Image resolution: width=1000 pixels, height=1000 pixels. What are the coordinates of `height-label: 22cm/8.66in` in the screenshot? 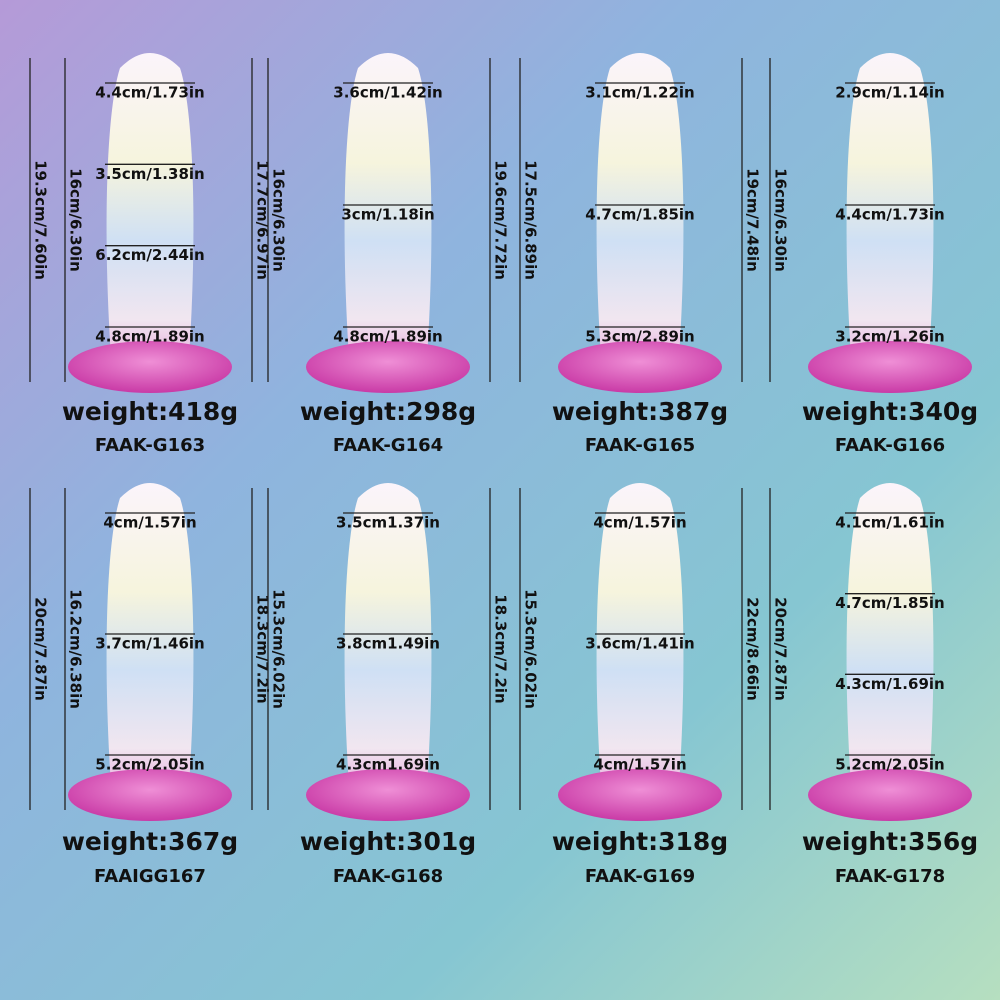 It's located at (753, 649).